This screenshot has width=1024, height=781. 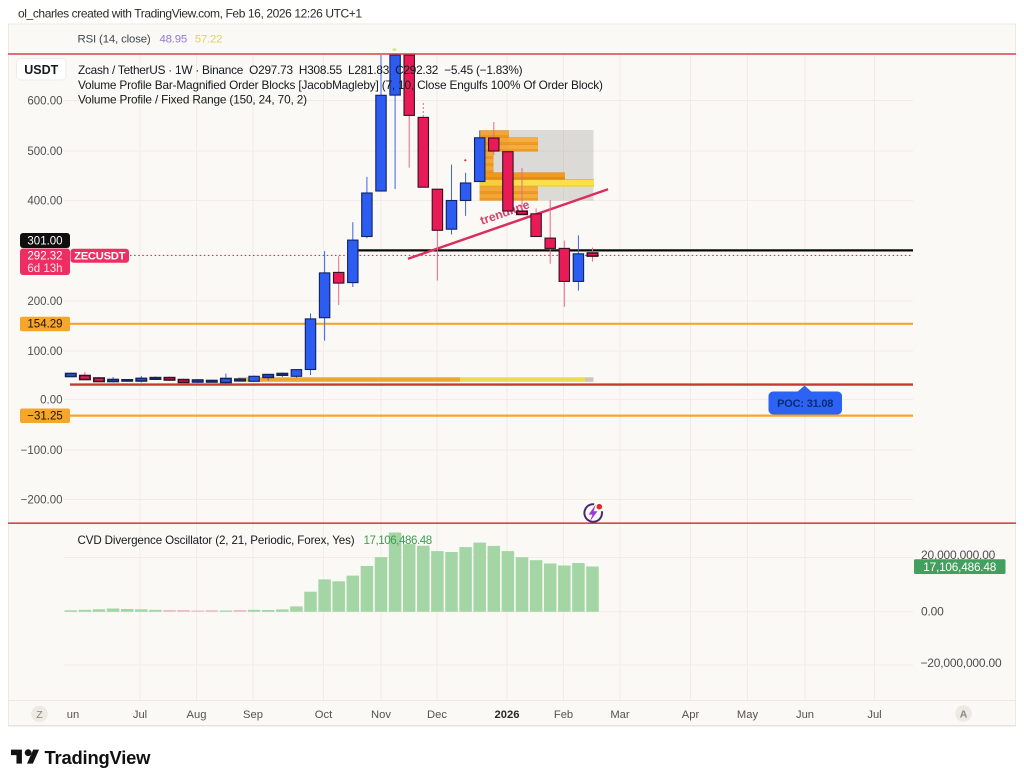 What do you see at coordinates (44, 102) in the screenshot?
I see `svg-text: 600.00` at bounding box center [44, 102].